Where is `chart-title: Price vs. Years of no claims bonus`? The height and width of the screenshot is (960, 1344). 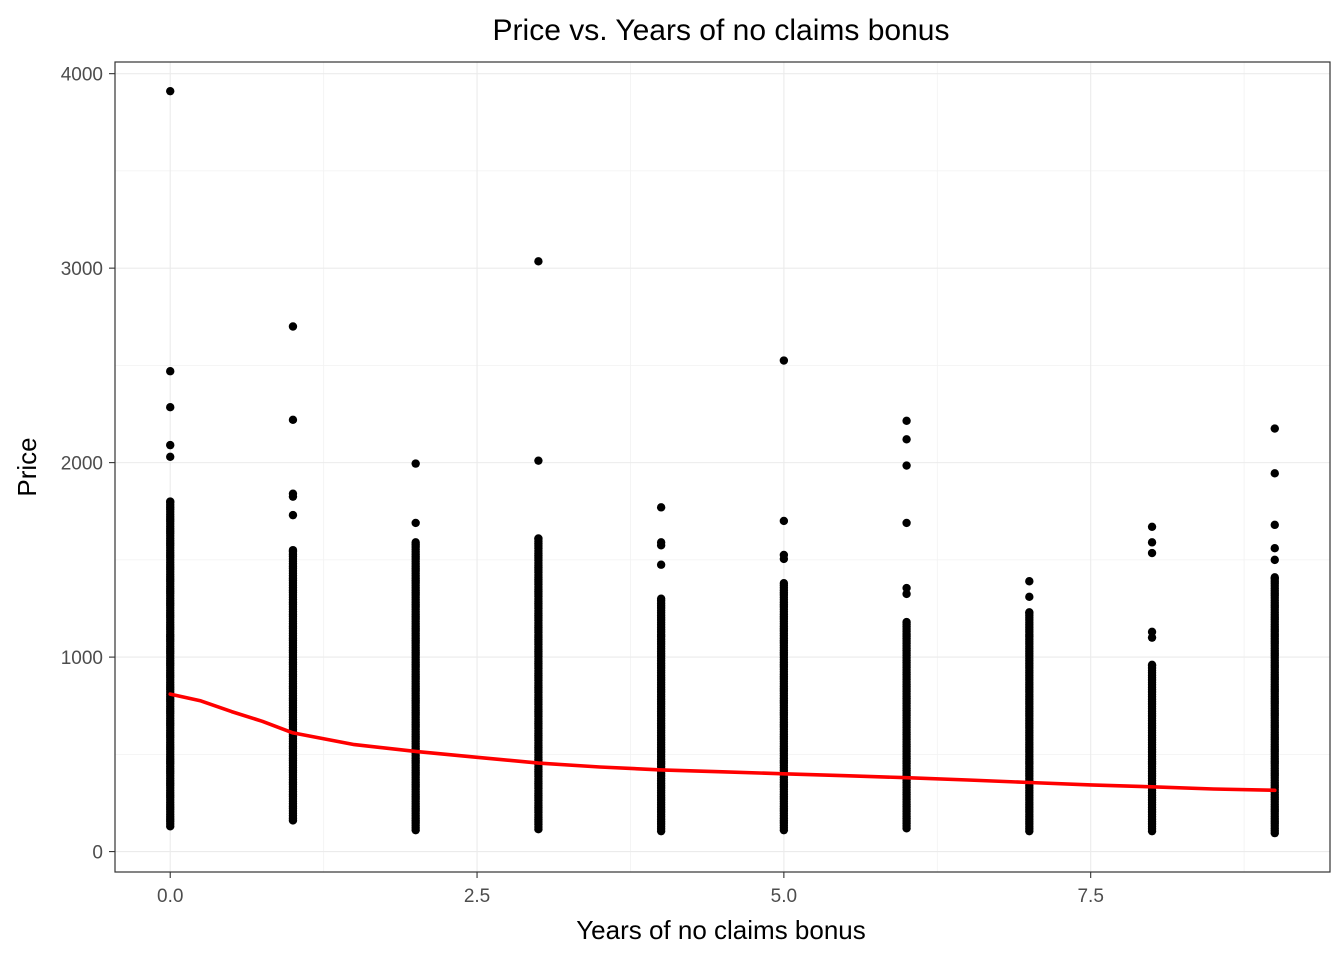
chart-title: Price vs. Years of no claims bonus is located at coordinates (721, 30).